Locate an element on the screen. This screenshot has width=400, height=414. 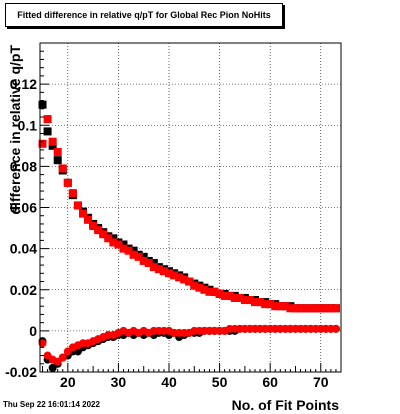
x-tick-label: 20 is located at coordinates (68, 382).